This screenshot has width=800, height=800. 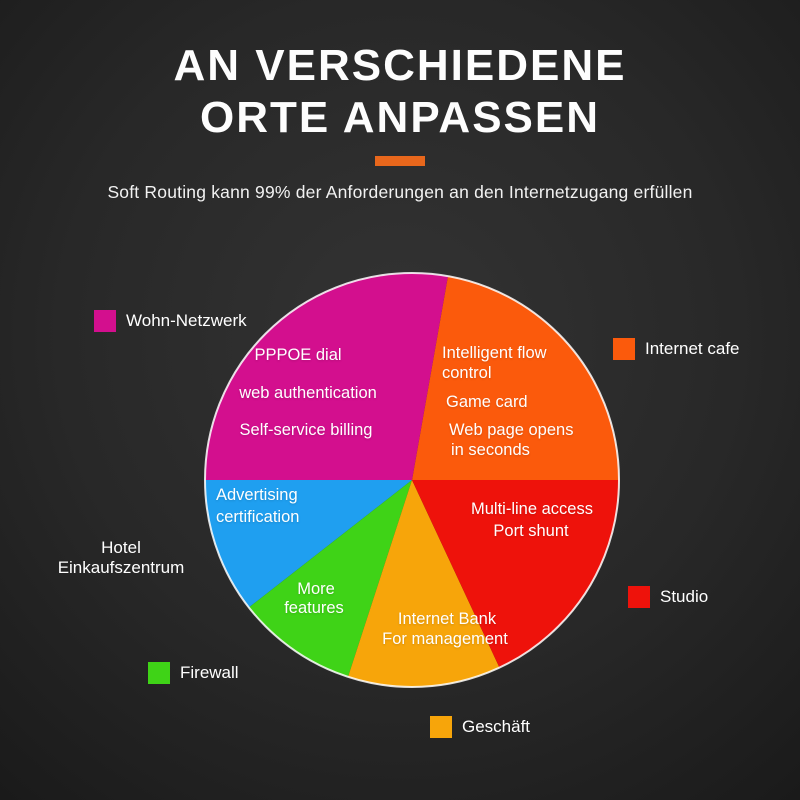 What do you see at coordinates (445, 639) in the screenshot?
I see `slice-label: For management` at bounding box center [445, 639].